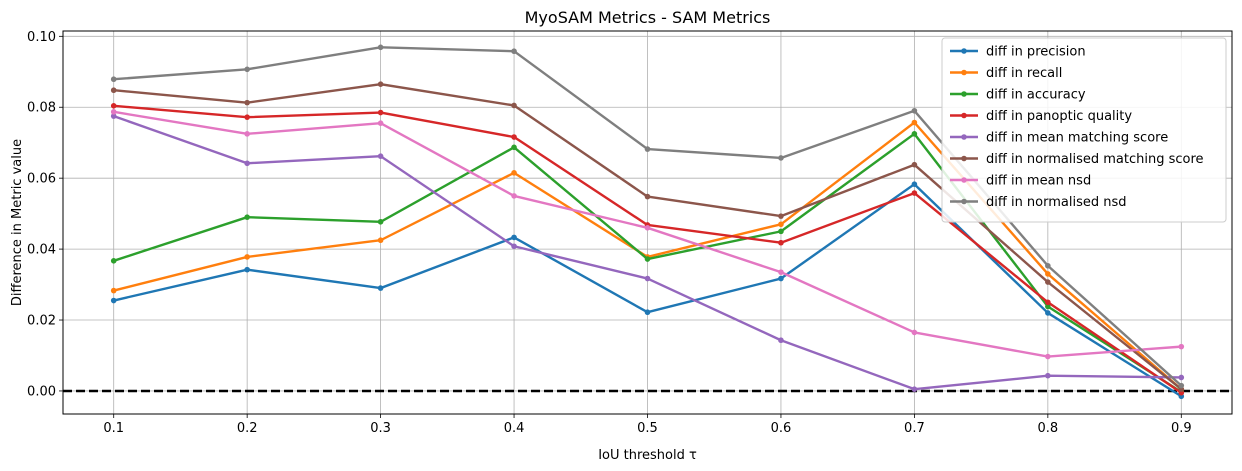  Describe the element at coordinates (1056, 202) in the screenshot. I see `legend-label: diff in normalised nsd` at that location.